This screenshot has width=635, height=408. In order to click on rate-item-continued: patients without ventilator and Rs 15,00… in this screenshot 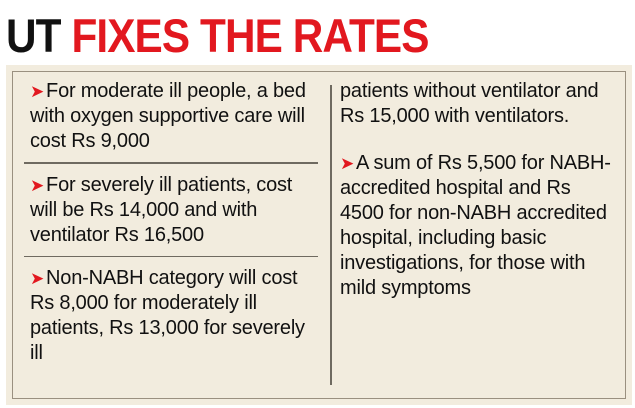, I will do `click(478, 104)`.